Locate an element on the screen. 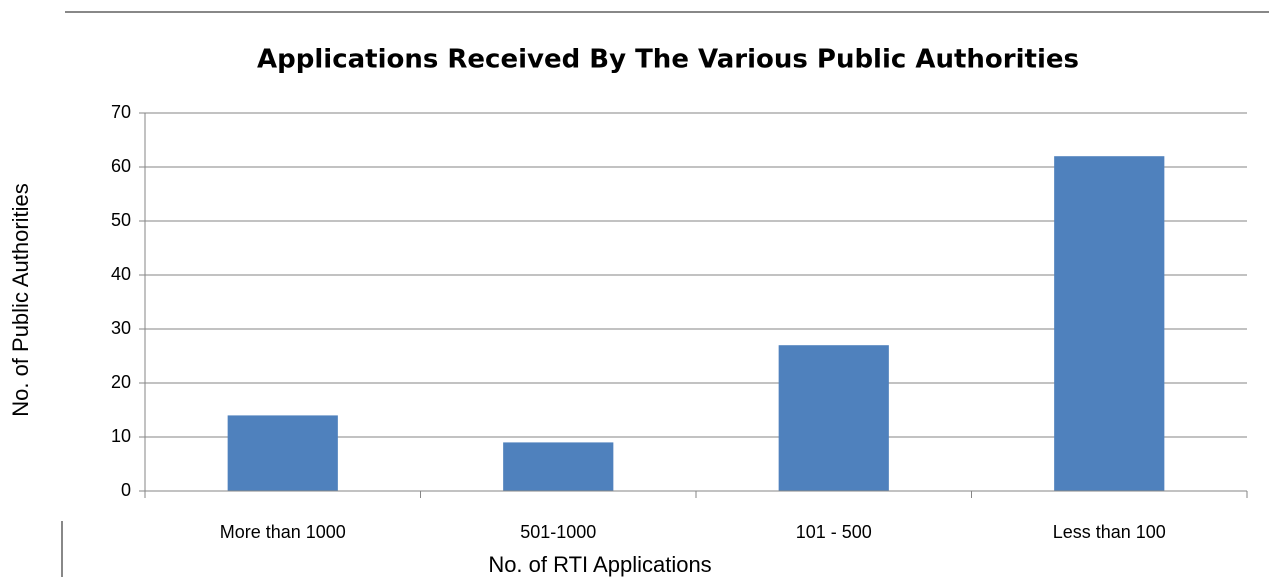 The width and height of the screenshot is (1269, 577). y-tick-label: 40 is located at coordinates (121, 274).